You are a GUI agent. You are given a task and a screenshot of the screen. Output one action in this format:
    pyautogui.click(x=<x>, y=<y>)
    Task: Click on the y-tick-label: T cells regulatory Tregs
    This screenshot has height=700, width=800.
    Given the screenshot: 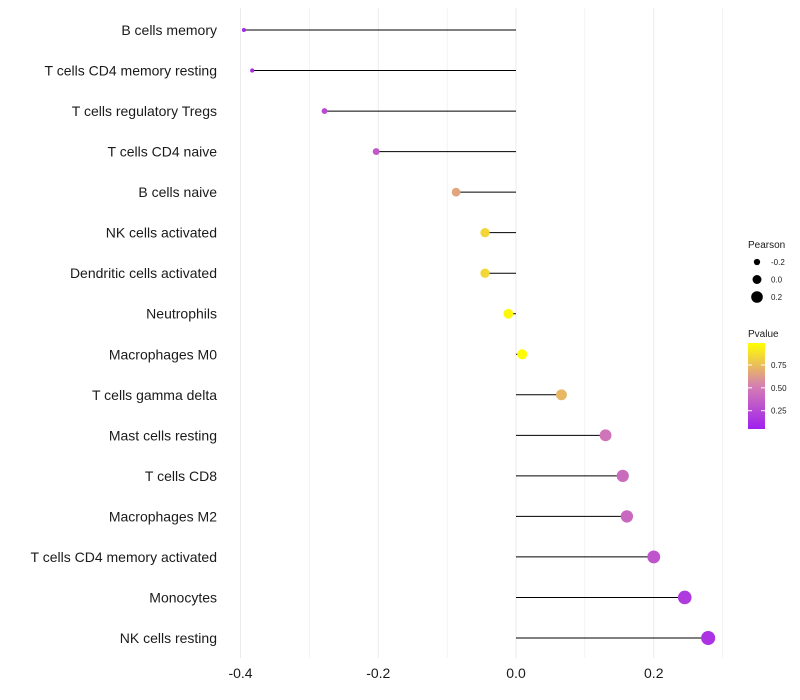 What is the action you would take?
    pyautogui.click(x=144, y=111)
    